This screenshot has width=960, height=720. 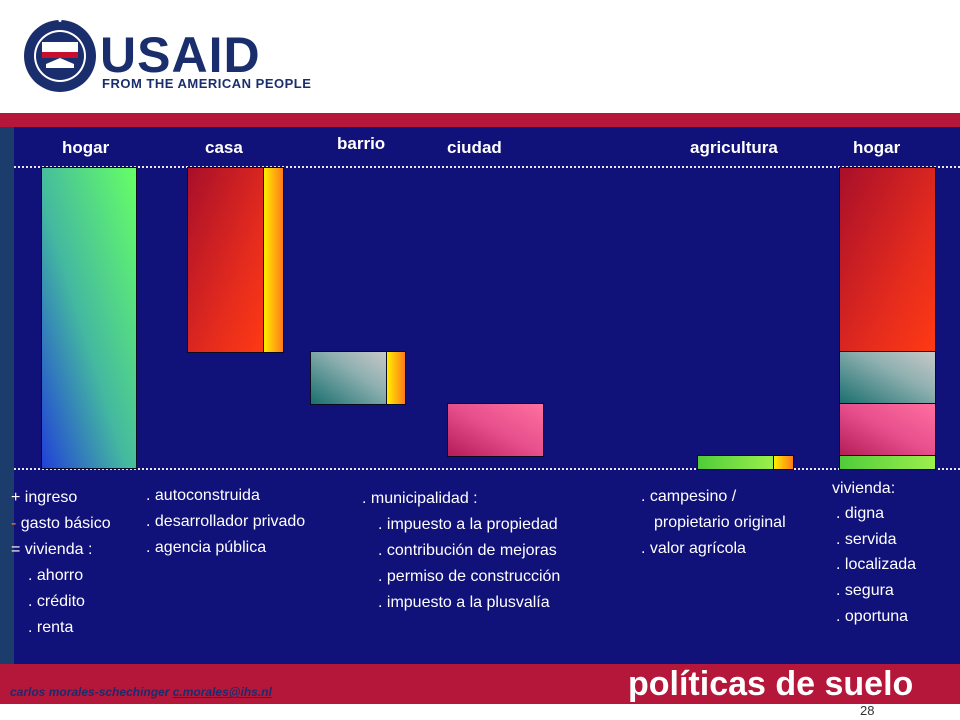 What do you see at coordinates (469, 576) in the screenshot?
I see `note-ciudad-permiso: . permiso de construcción` at bounding box center [469, 576].